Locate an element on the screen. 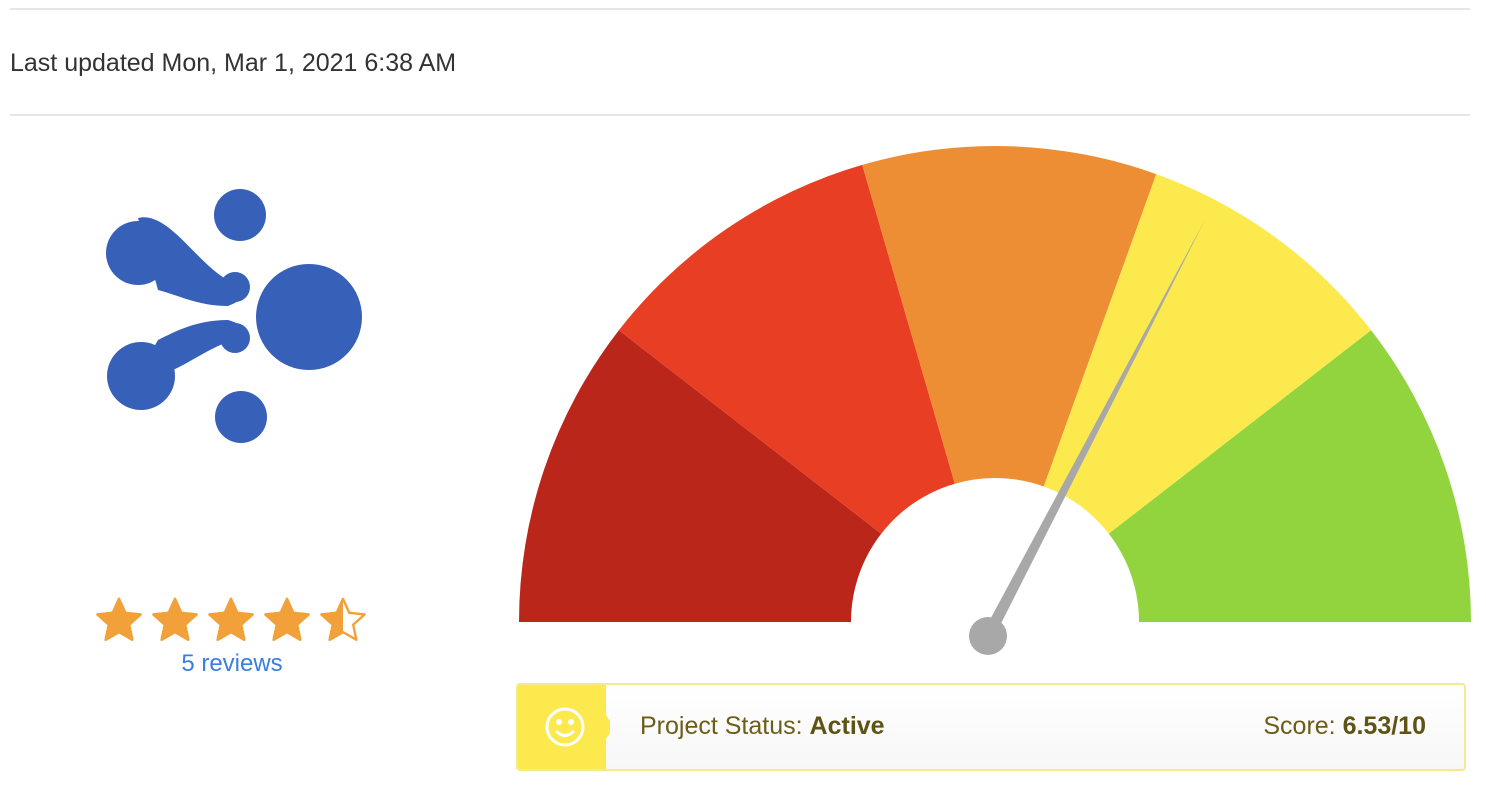 This screenshot has height=802, width=1486. molecule-dots-logo-icon is located at coordinates (234, 316).